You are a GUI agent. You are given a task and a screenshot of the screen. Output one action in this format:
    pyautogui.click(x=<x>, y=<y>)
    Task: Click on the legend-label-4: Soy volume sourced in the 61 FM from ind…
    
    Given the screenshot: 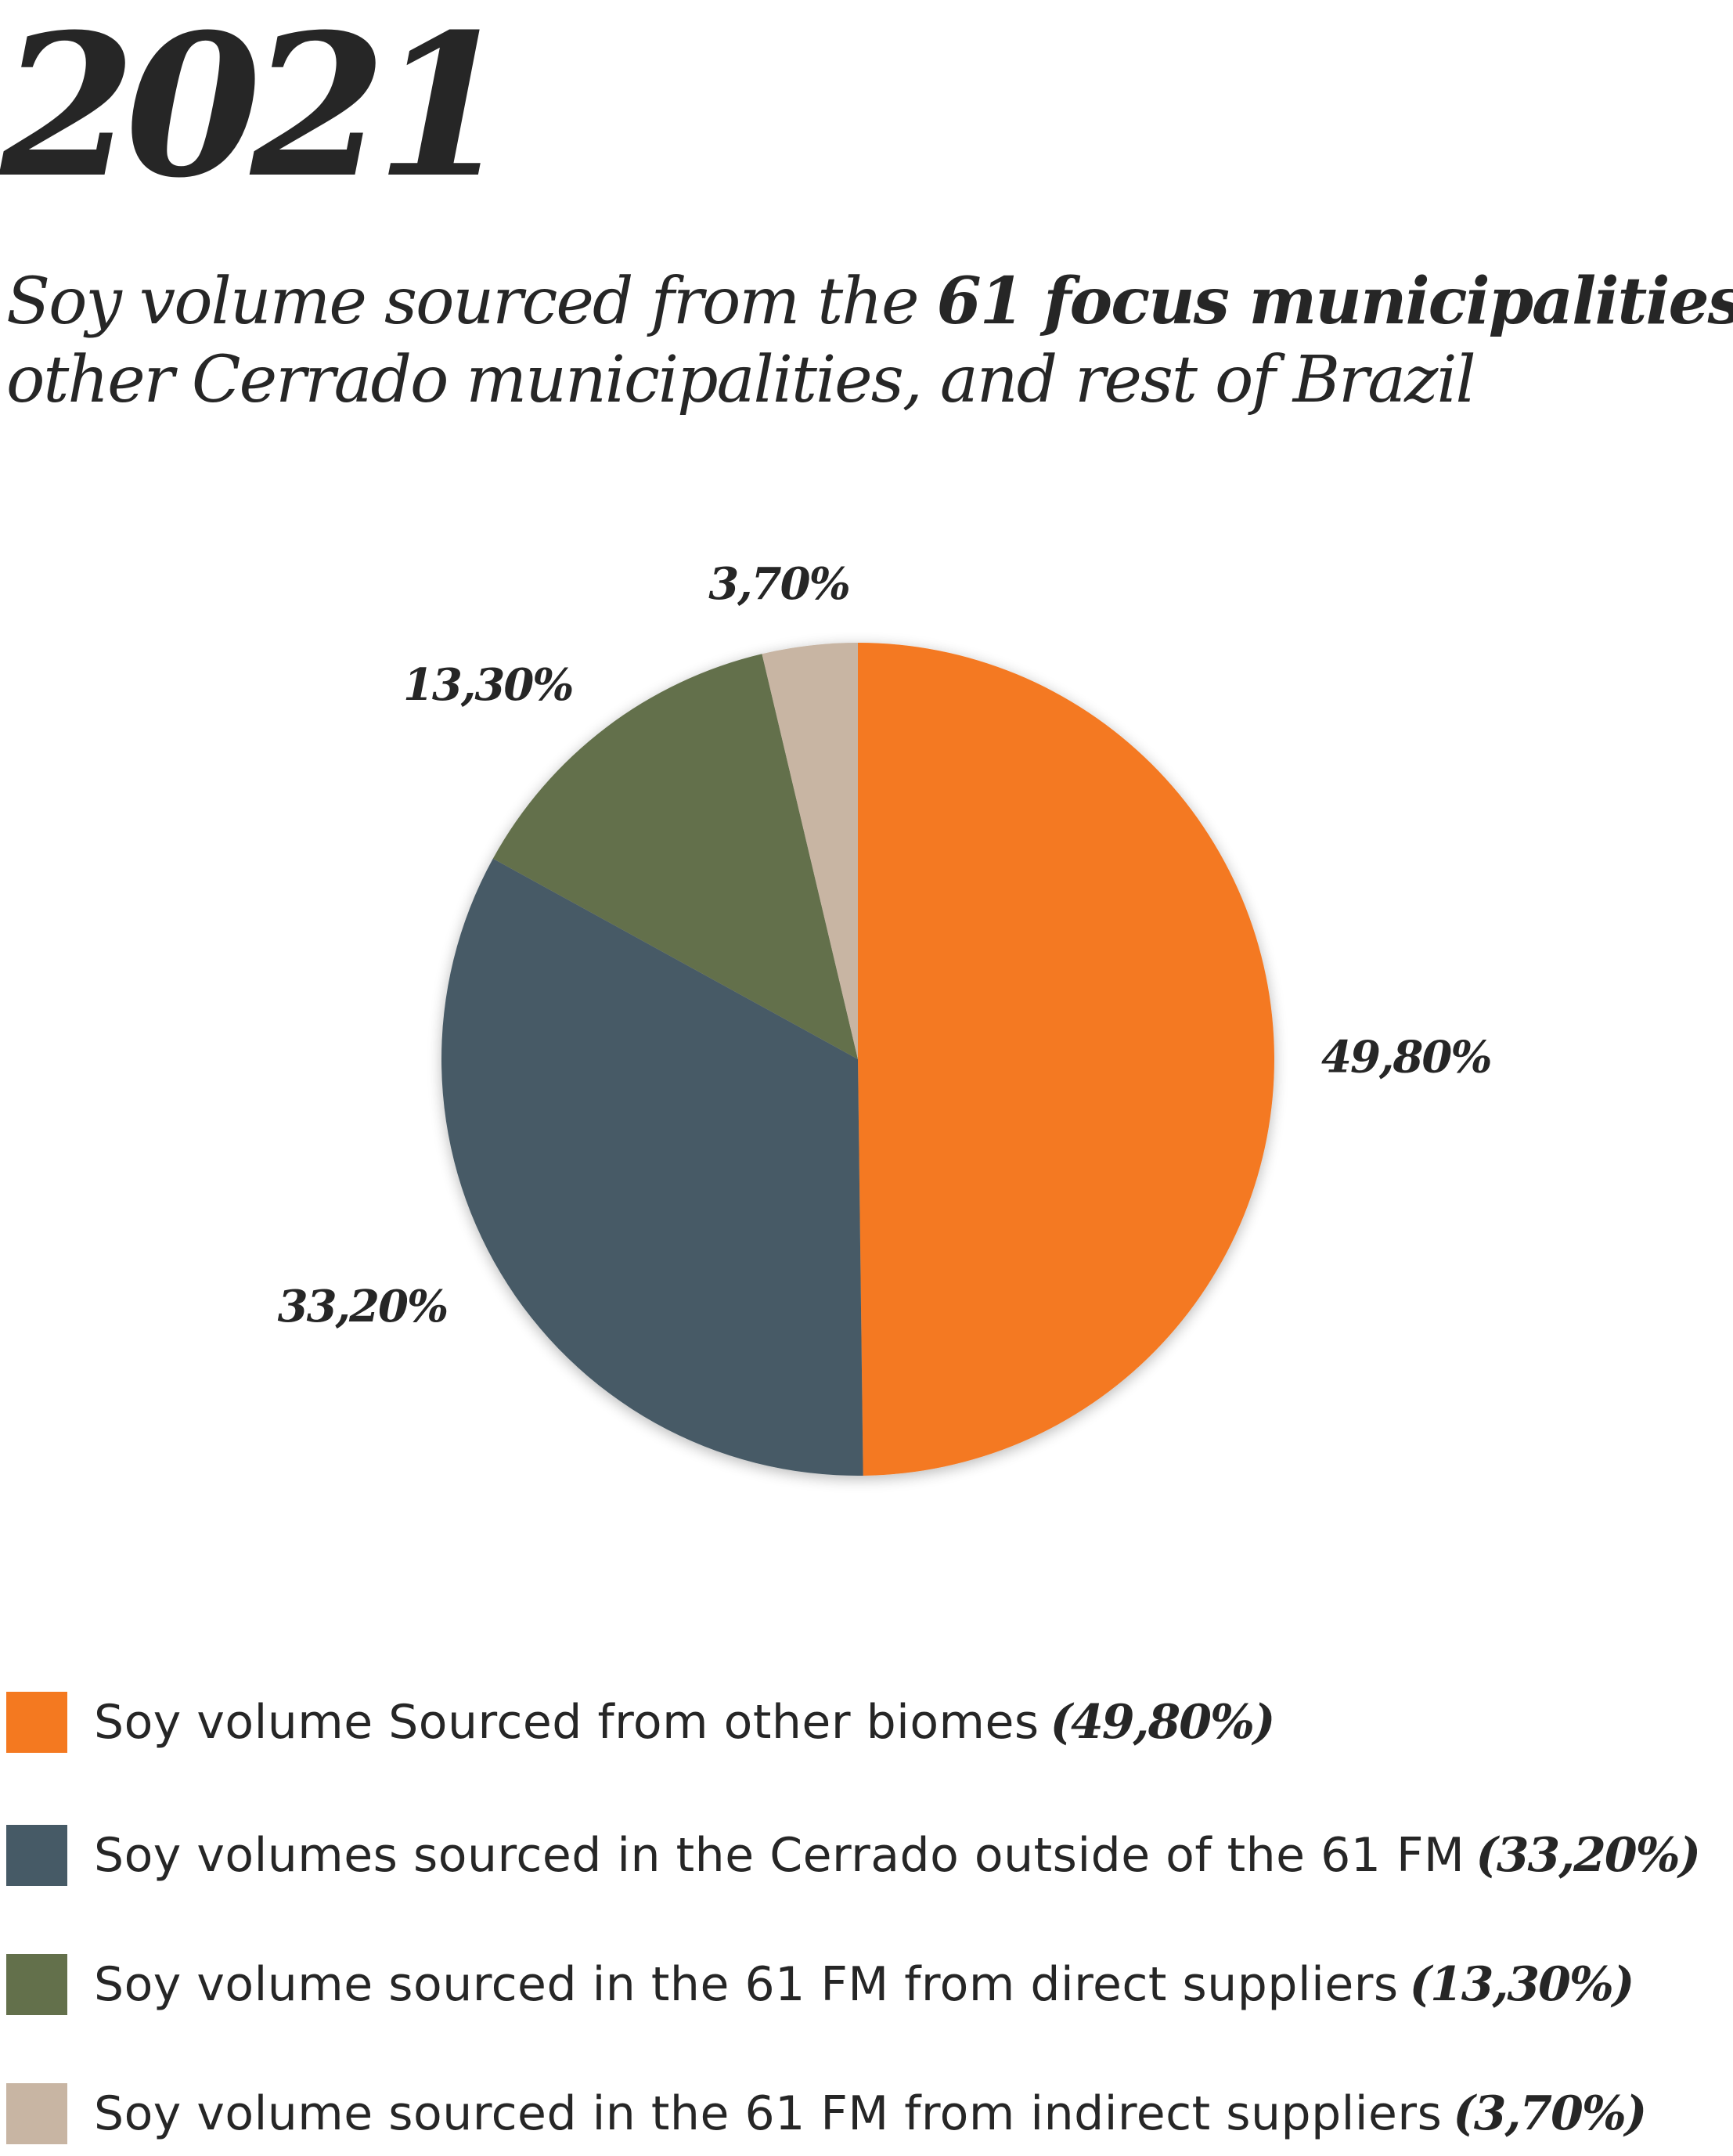 What is the action you would take?
    pyautogui.click(x=768, y=2113)
    